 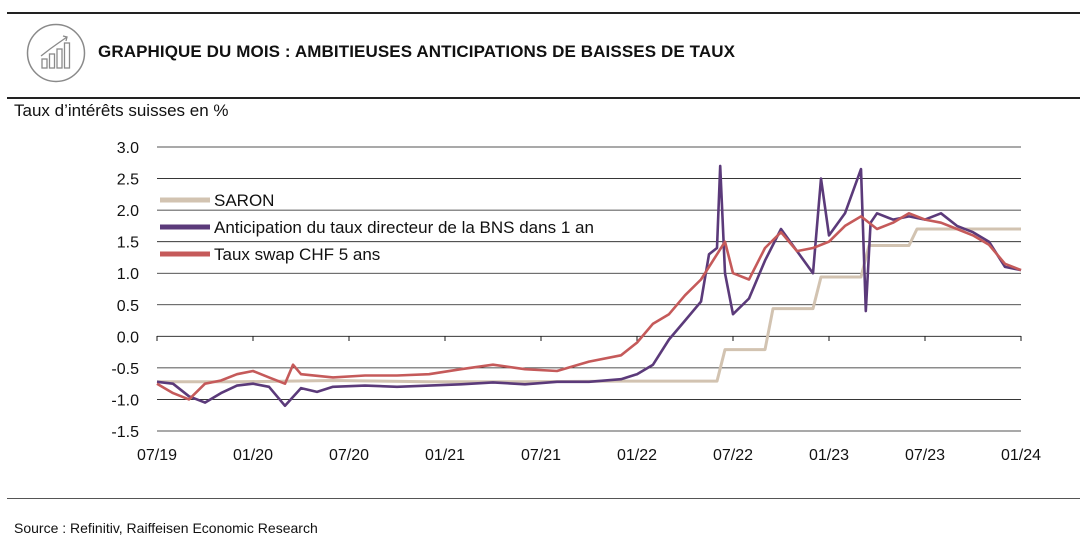 I want to click on y-tick-label: 0.5, so click(x=128, y=306).